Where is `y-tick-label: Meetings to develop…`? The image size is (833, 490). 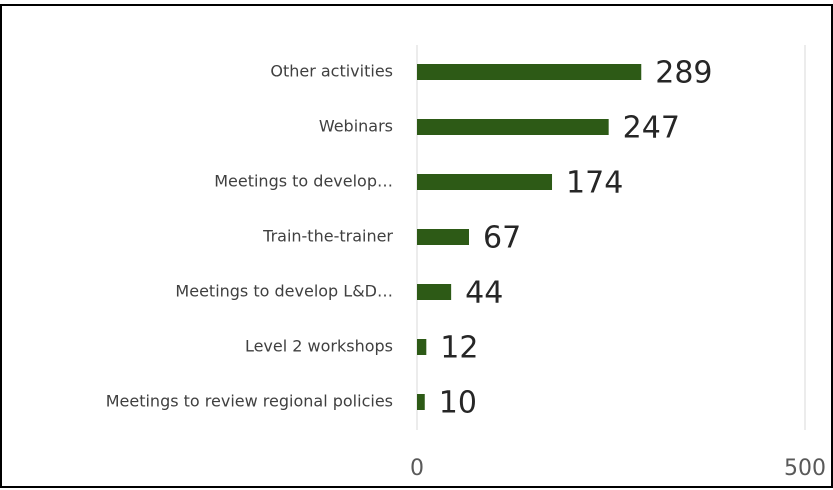 y-tick-label: Meetings to develop… is located at coordinates (303, 181).